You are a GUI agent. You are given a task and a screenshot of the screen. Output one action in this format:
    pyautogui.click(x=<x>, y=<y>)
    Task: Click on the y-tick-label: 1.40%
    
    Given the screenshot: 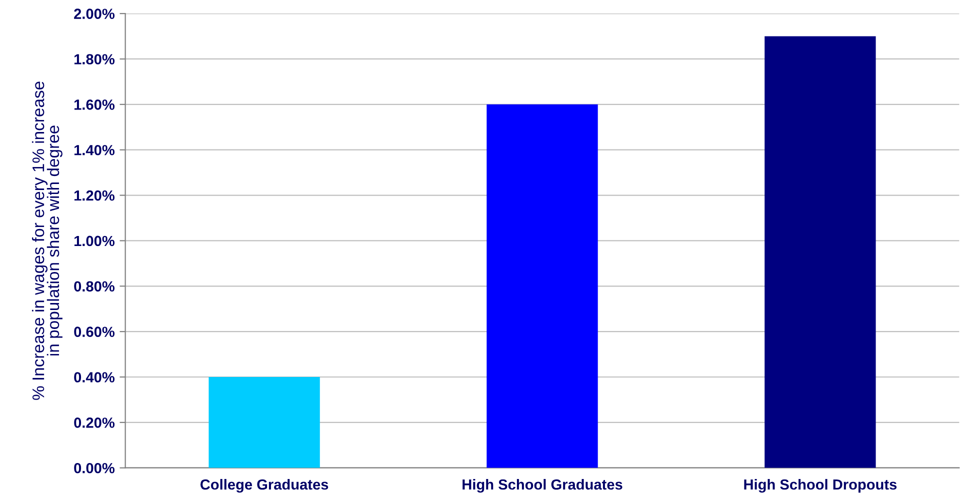 What is the action you would take?
    pyautogui.click(x=94, y=150)
    